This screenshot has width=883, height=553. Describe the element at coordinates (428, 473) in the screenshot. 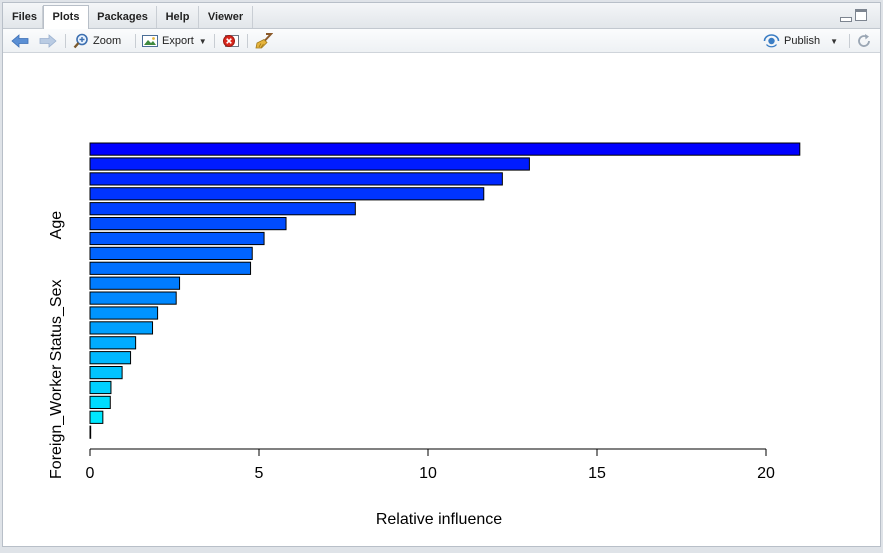

I see `x-tick-label: 10` at that location.